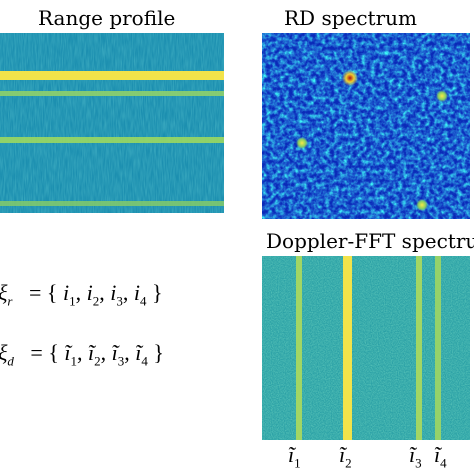 The width and height of the screenshot is (474, 474). Describe the element at coordinates (10, 301) in the screenshot. I see `formula-subscript: r` at that location.